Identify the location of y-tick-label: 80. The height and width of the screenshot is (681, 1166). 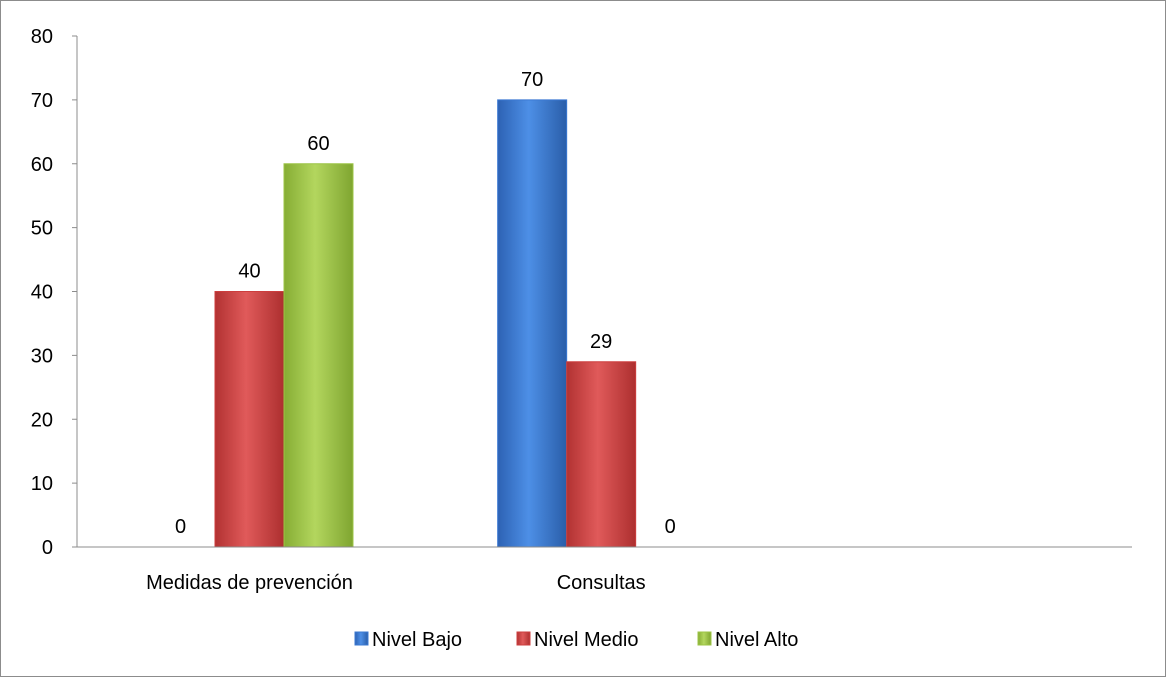
(42, 37).